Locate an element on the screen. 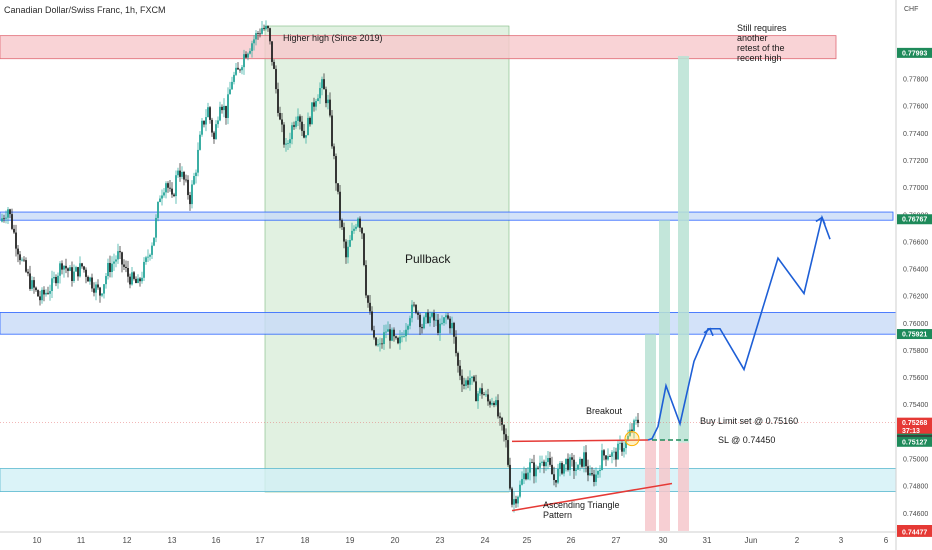 Image resolution: width=932 pixels, height=550 pixels. triangle-lower-line is located at coordinates (592, 497).